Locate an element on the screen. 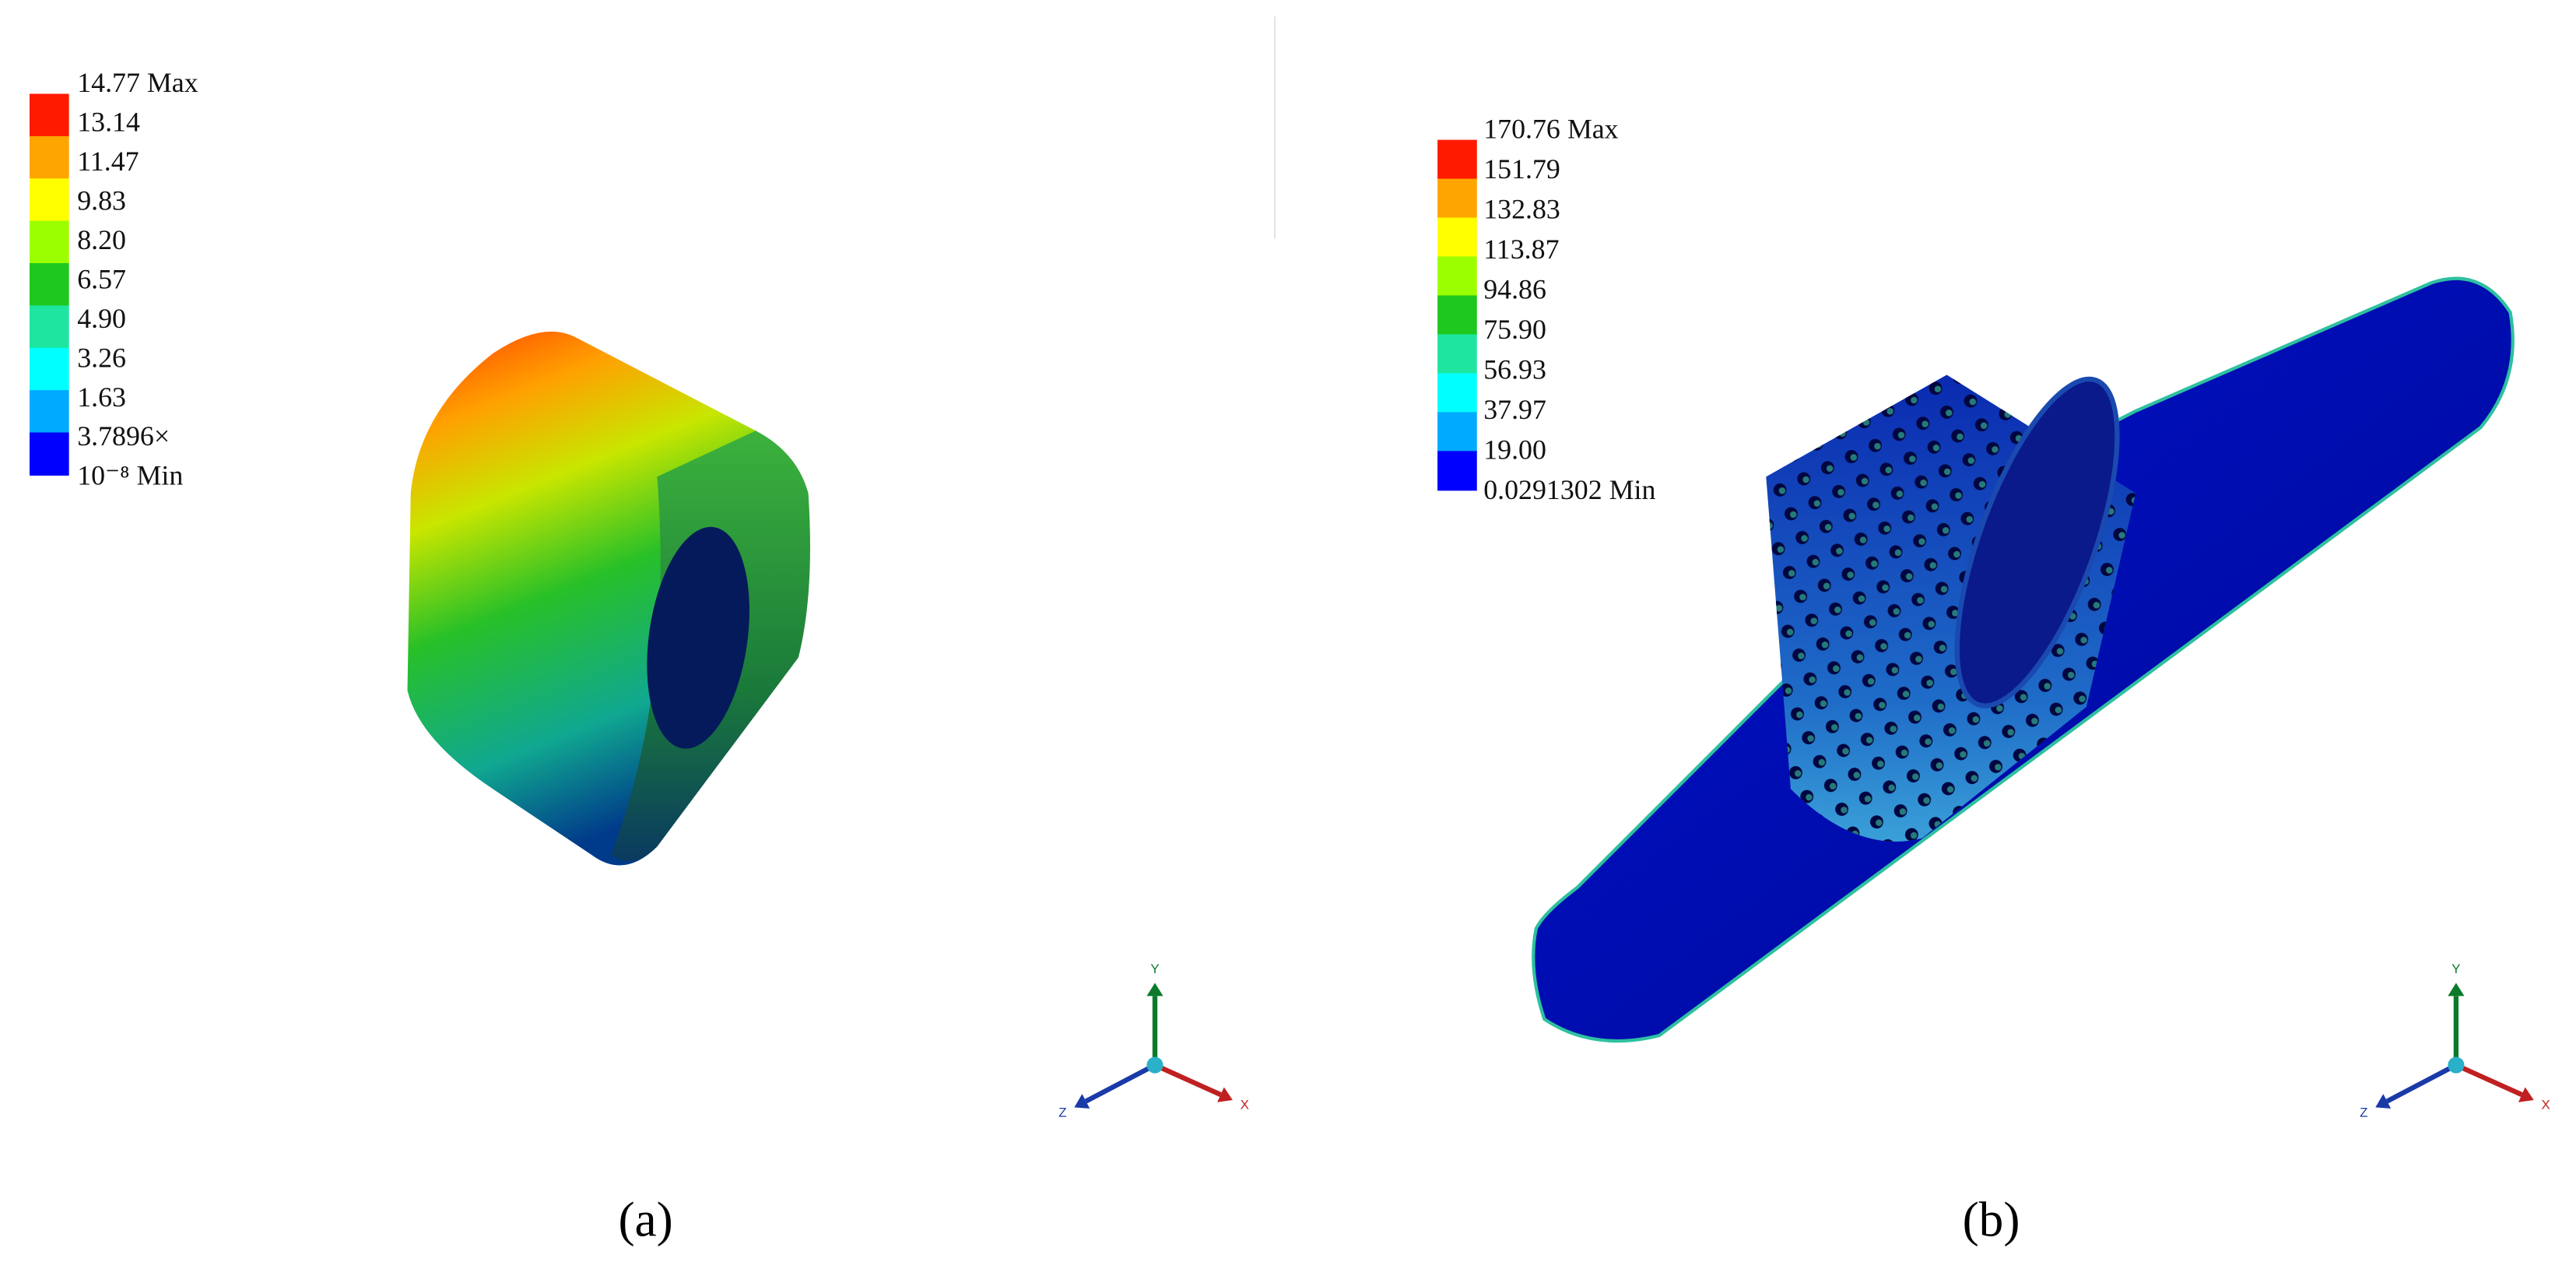 The width and height of the screenshot is (2576, 1269). legend-label: 151.79 is located at coordinates (1522, 169).